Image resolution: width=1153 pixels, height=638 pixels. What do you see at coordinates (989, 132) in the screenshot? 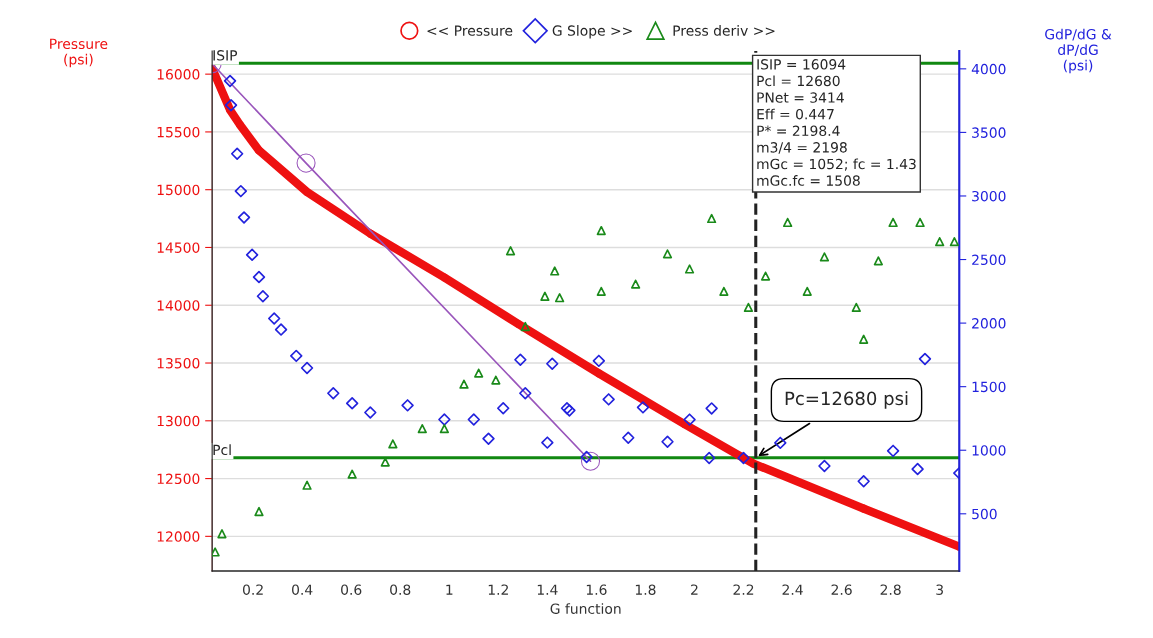
I see `y2-tick-label: 3500` at bounding box center [989, 132].